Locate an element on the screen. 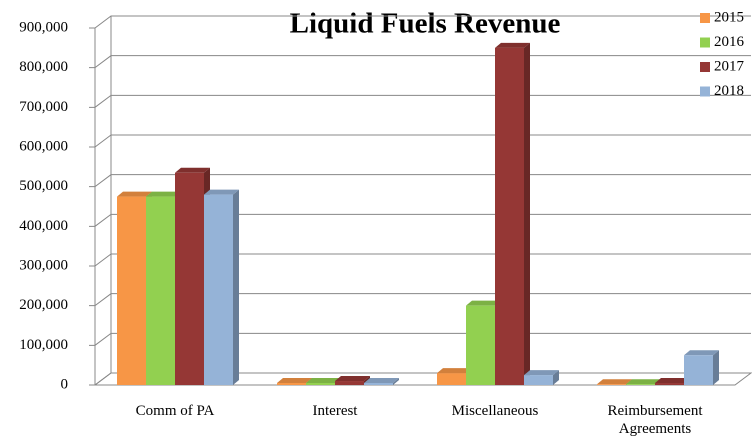 Image resolution: width=752 pixels, height=440 pixels. y-tick-label: 300,000 is located at coordinates (43, 265).